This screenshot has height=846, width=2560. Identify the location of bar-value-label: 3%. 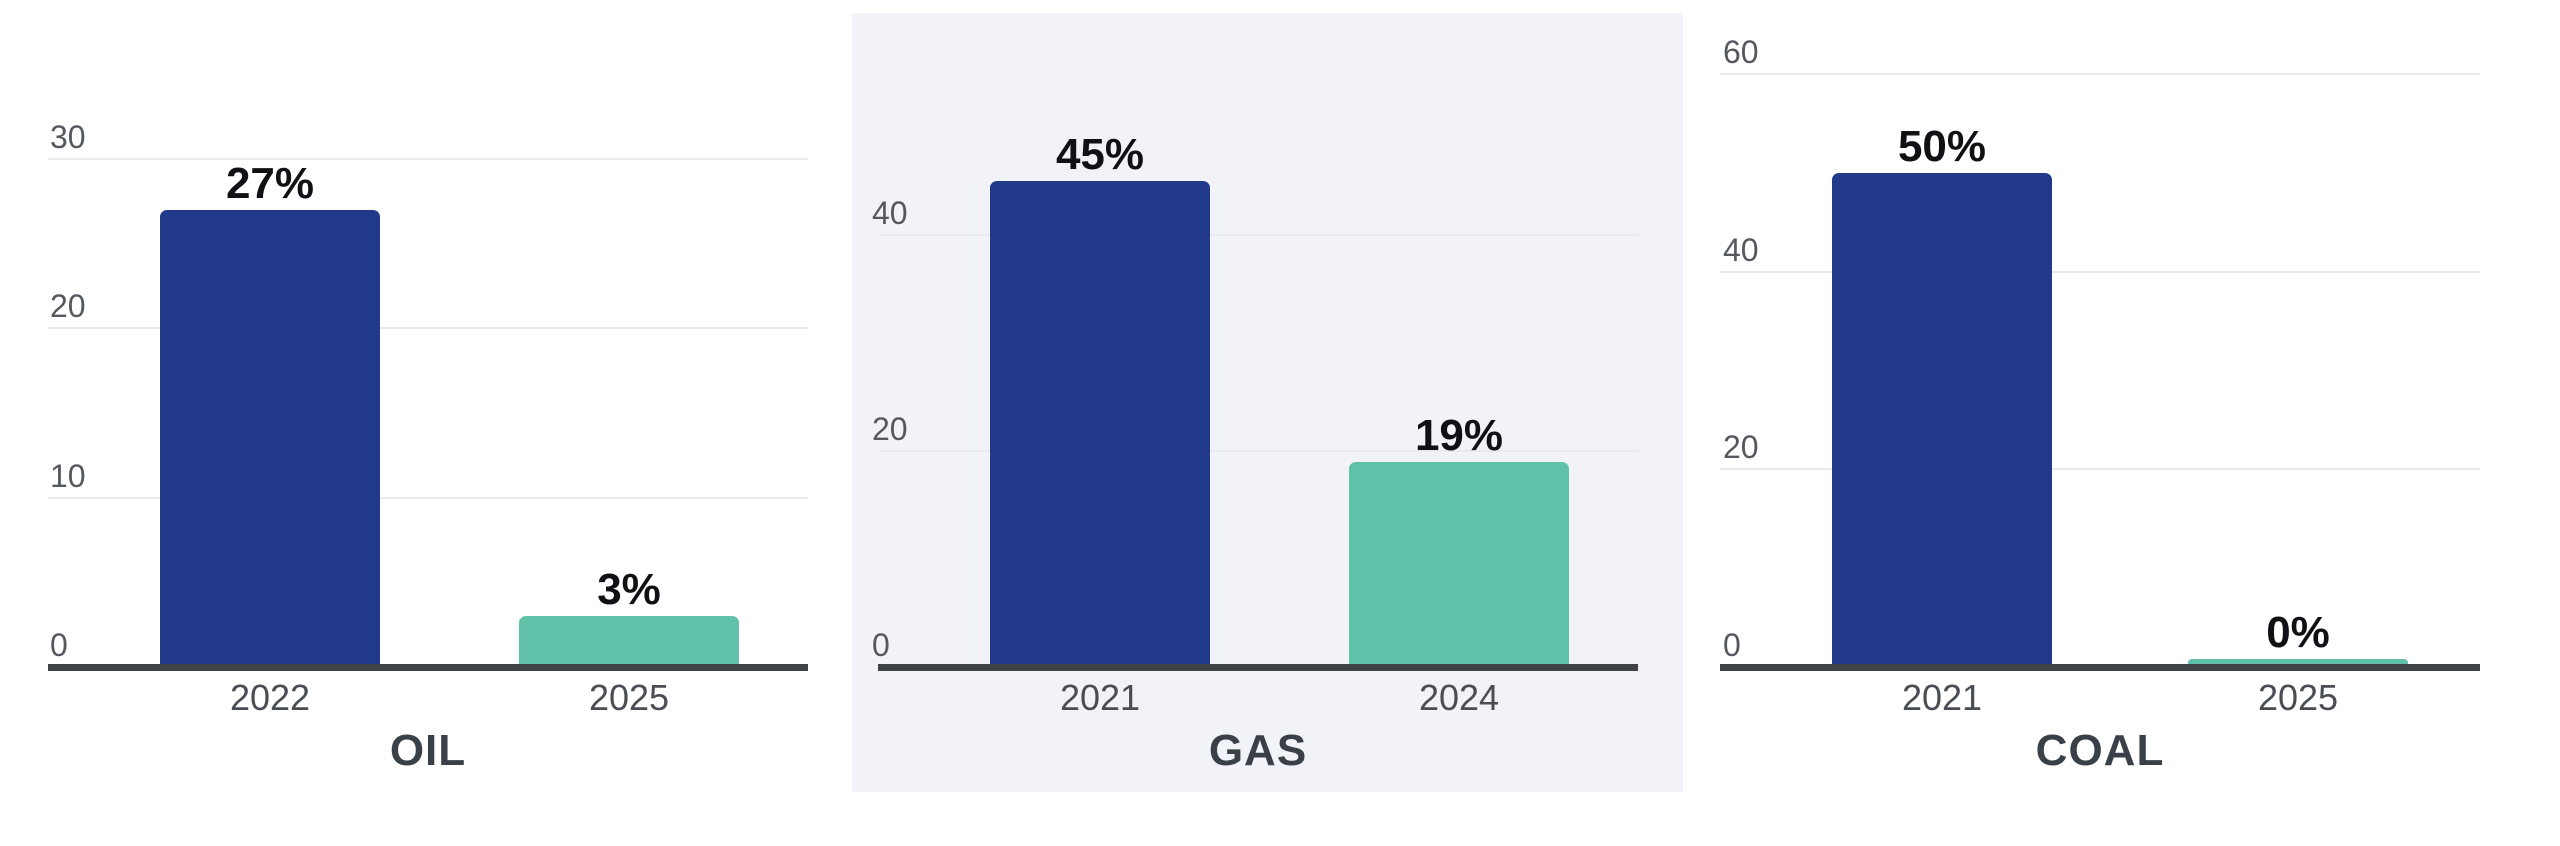
(629, 590).